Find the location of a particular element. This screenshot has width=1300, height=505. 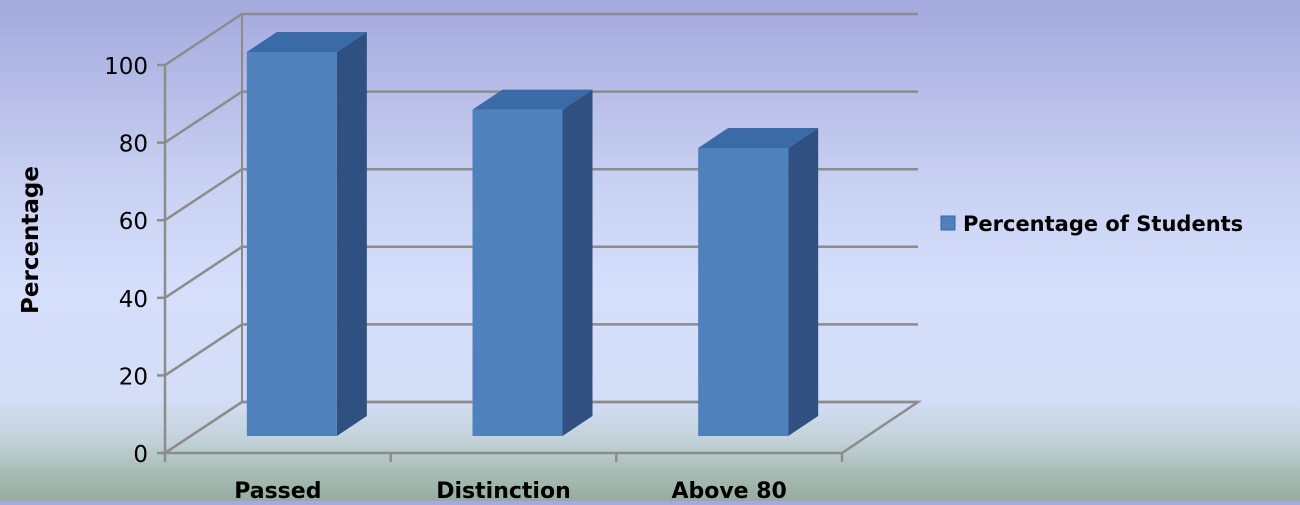

y-tick-label: 60 is located at coordinates (133, 222).